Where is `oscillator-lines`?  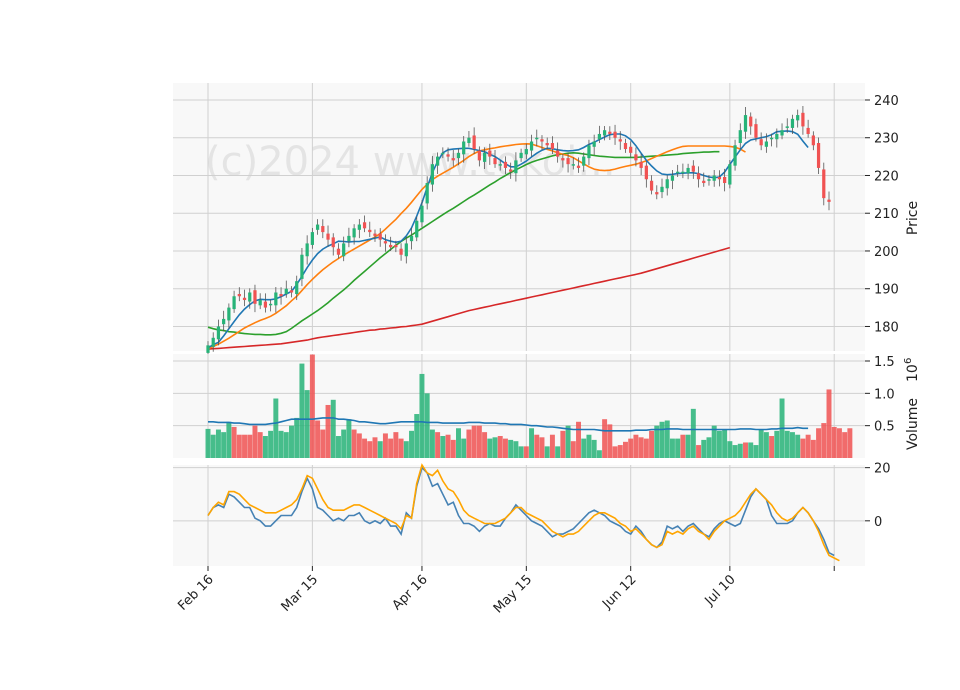 oscillator-lines is located at coordinates (523, 512).